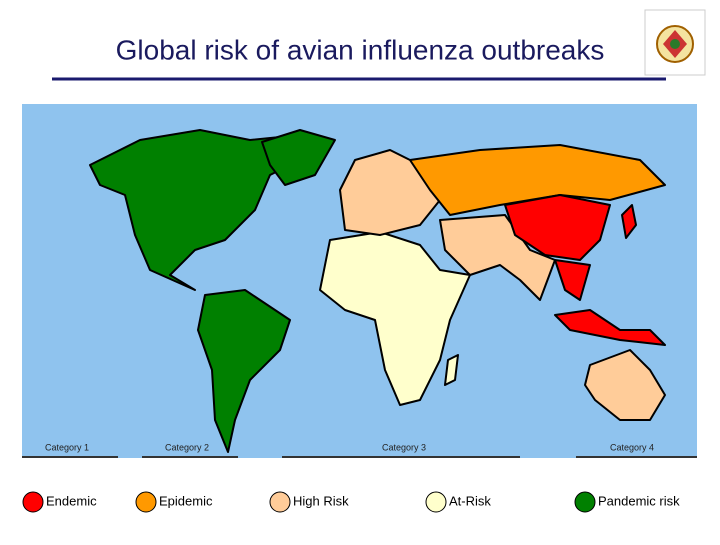 This screenshot has width=720, height=545. I want to click on indonesia, so click(610, 327).